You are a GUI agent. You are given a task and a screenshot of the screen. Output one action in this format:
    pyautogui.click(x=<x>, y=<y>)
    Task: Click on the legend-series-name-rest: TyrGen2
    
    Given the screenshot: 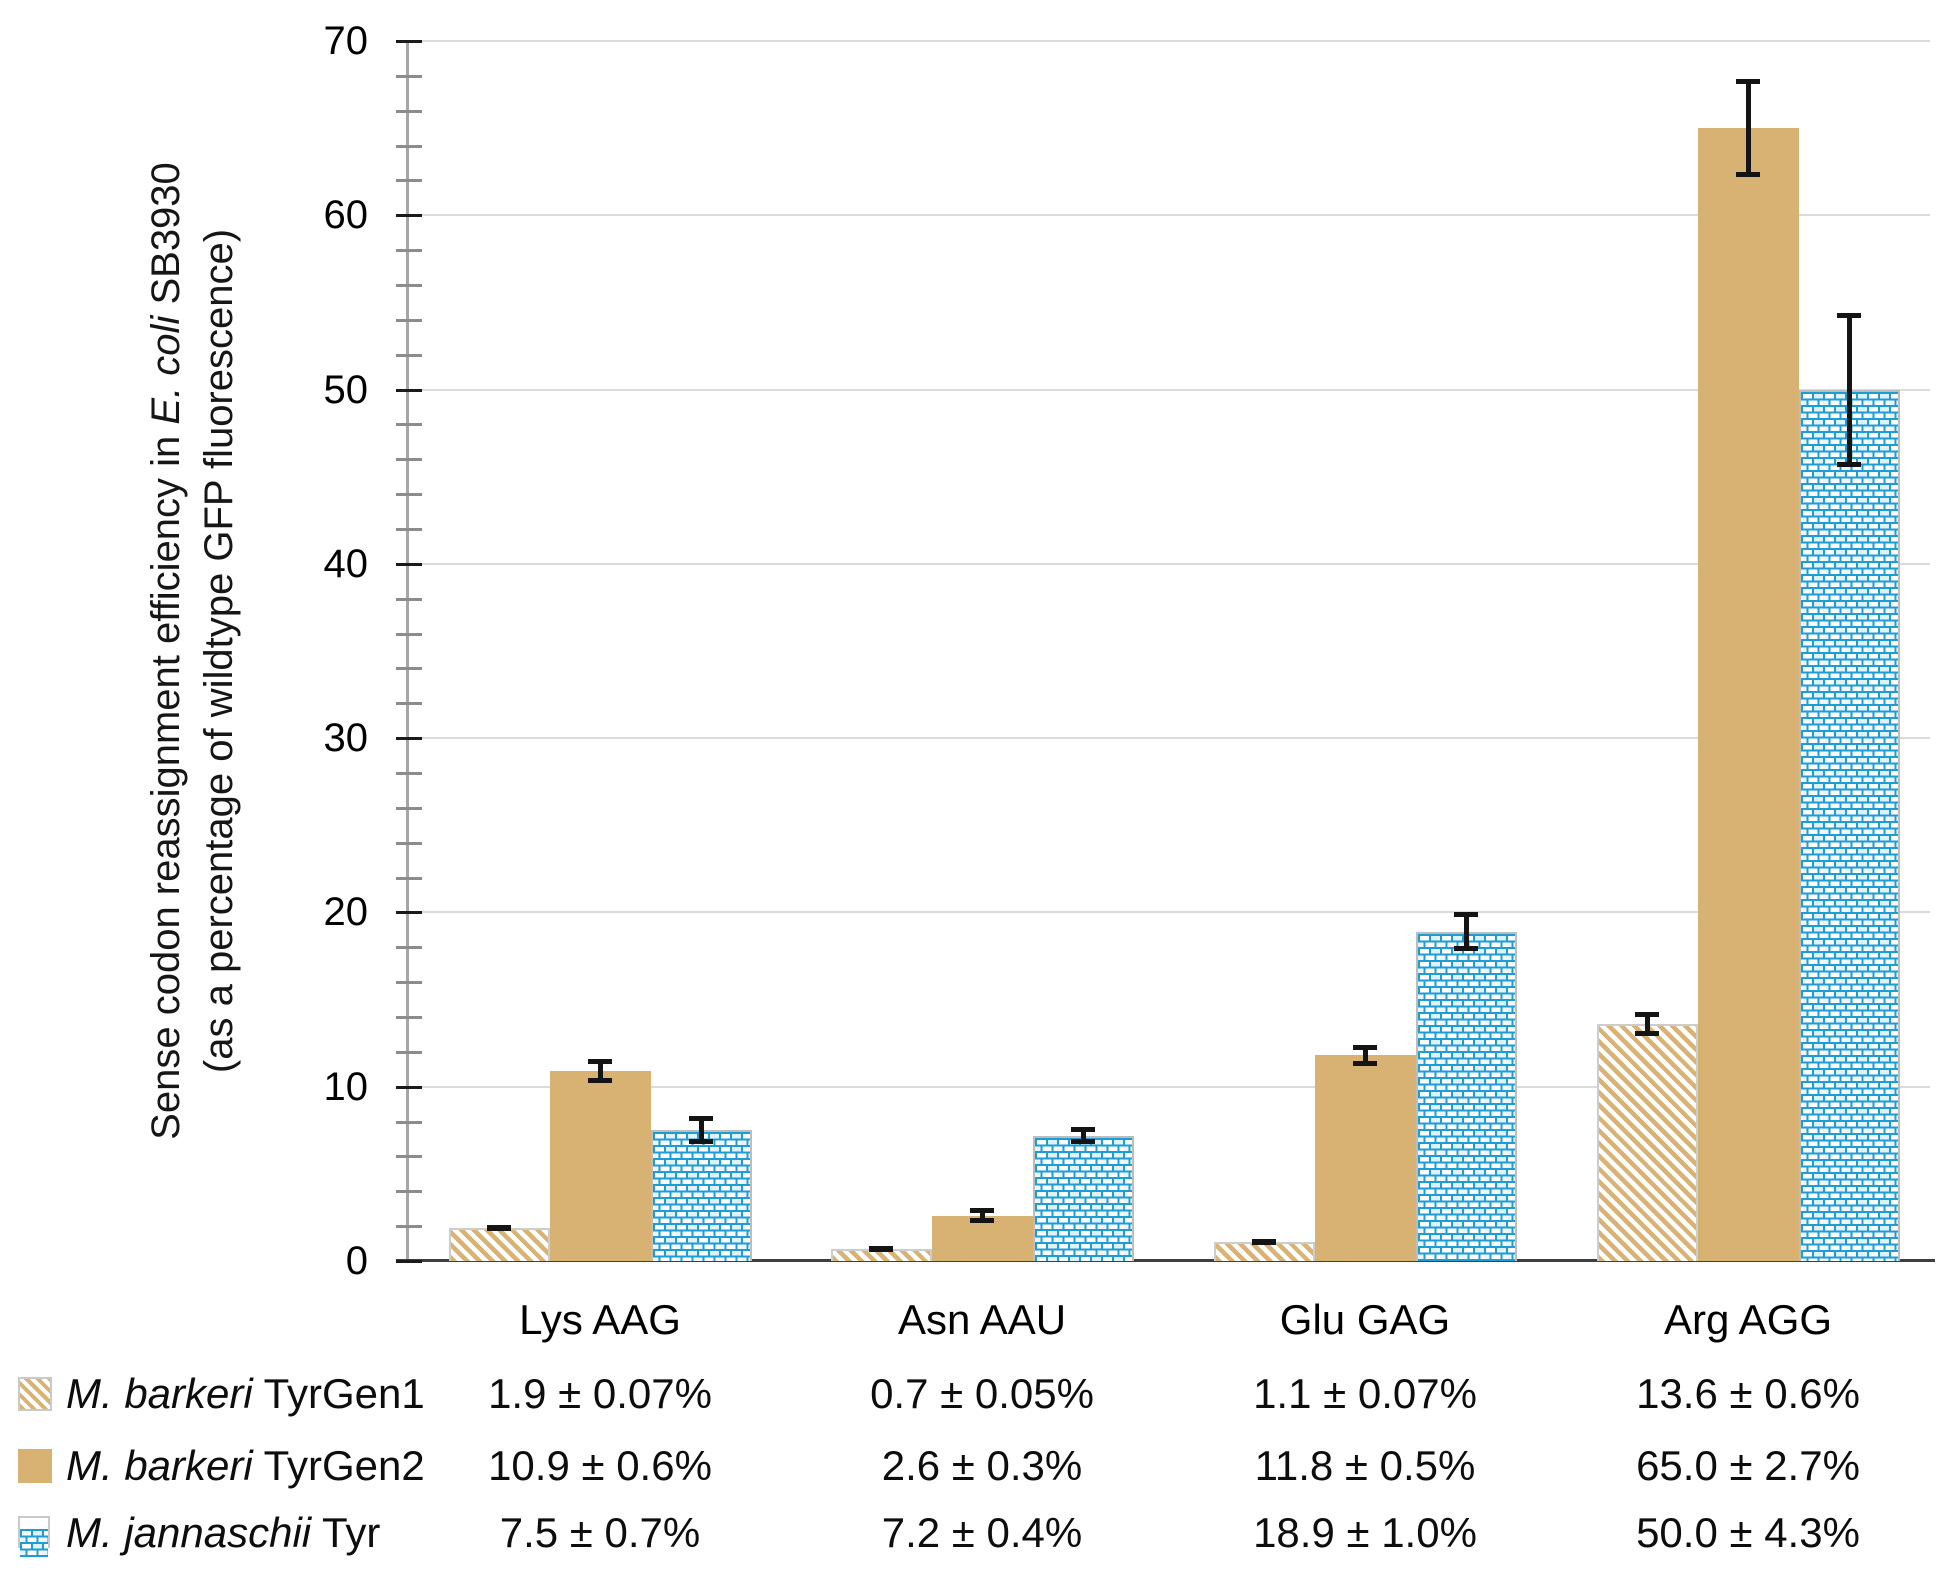 What is the action you would take?
    pyautogui.click(x=338, y=1465)
    